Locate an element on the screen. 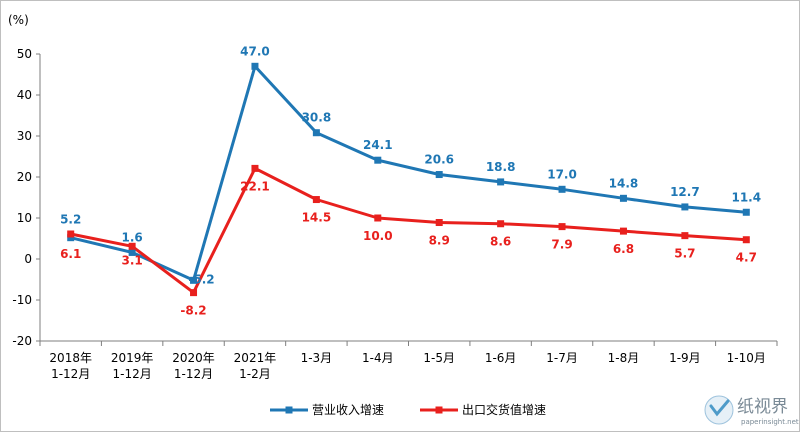  x-tick-label: 2020年 is located at coordinates (193, 358).